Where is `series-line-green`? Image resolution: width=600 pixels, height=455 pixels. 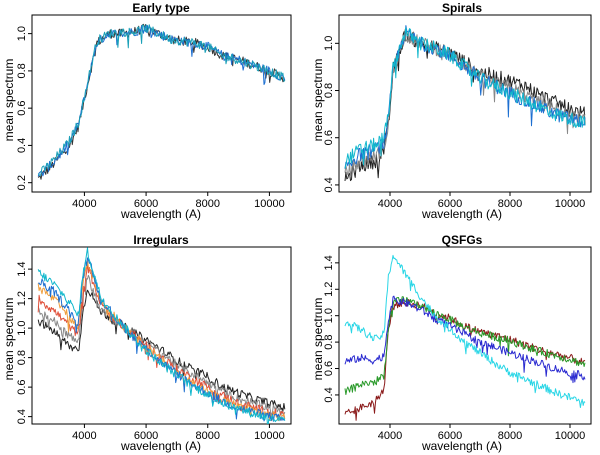
series-line-green is located at coordinates (465, 345).